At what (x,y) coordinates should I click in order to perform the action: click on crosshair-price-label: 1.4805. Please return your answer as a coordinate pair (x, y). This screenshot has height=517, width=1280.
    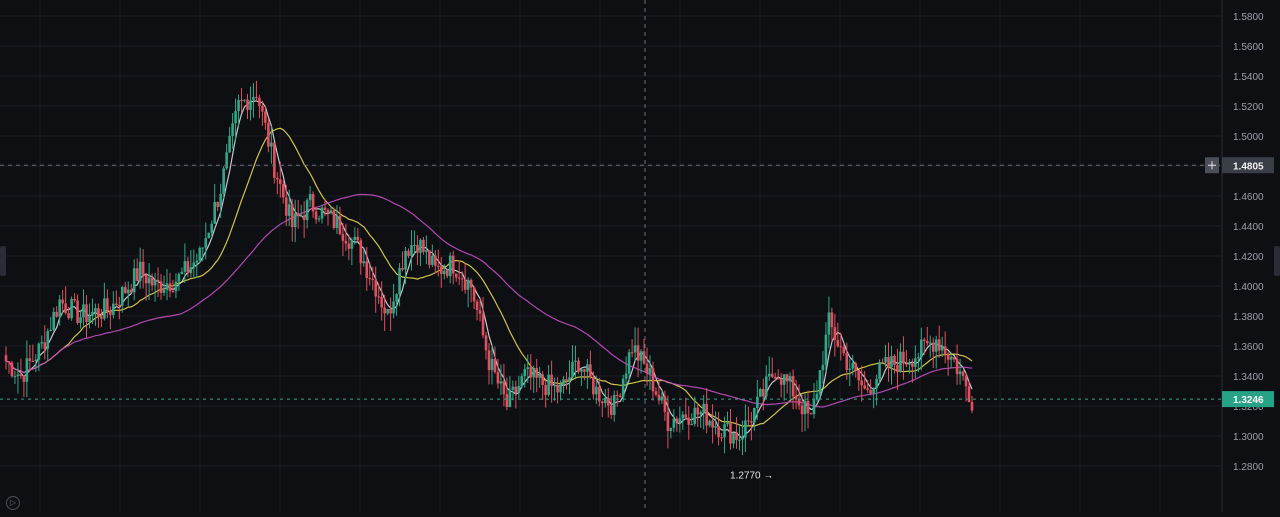
    Looking at the image, I should click on (1248, 166).